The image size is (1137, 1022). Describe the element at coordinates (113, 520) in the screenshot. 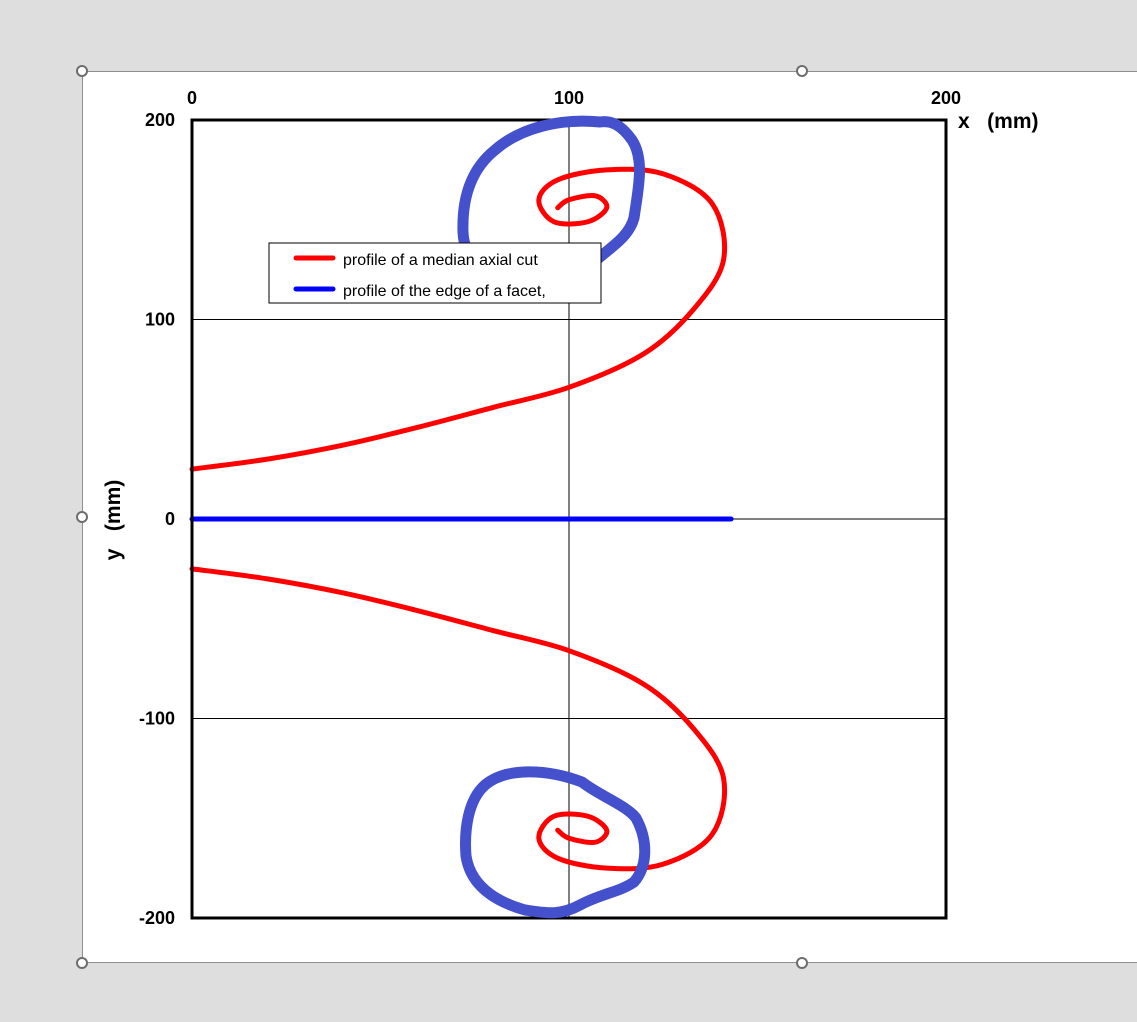

I see `y-axis-title: y (mm)` at that location.